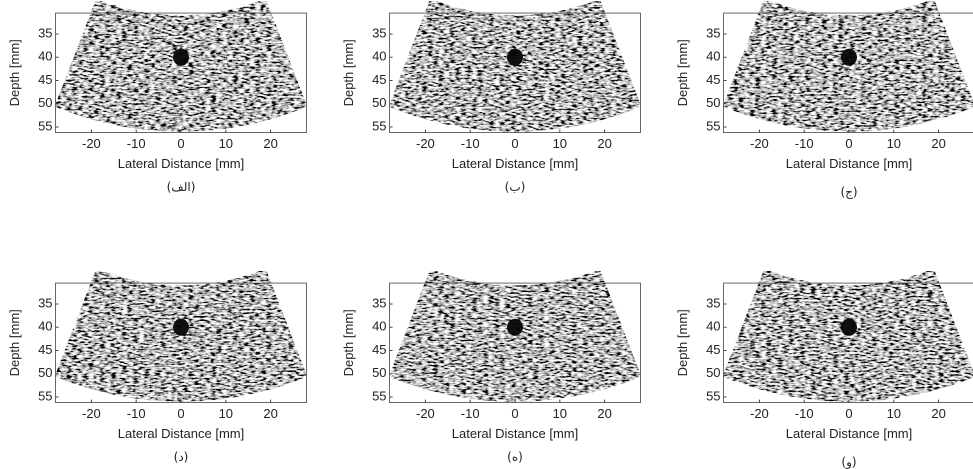 The height and width of the screenshot is (469, 973). Describe the element at coordinates (848, 462) in the screenshot. I see `panel-caption: (و)` at that location.